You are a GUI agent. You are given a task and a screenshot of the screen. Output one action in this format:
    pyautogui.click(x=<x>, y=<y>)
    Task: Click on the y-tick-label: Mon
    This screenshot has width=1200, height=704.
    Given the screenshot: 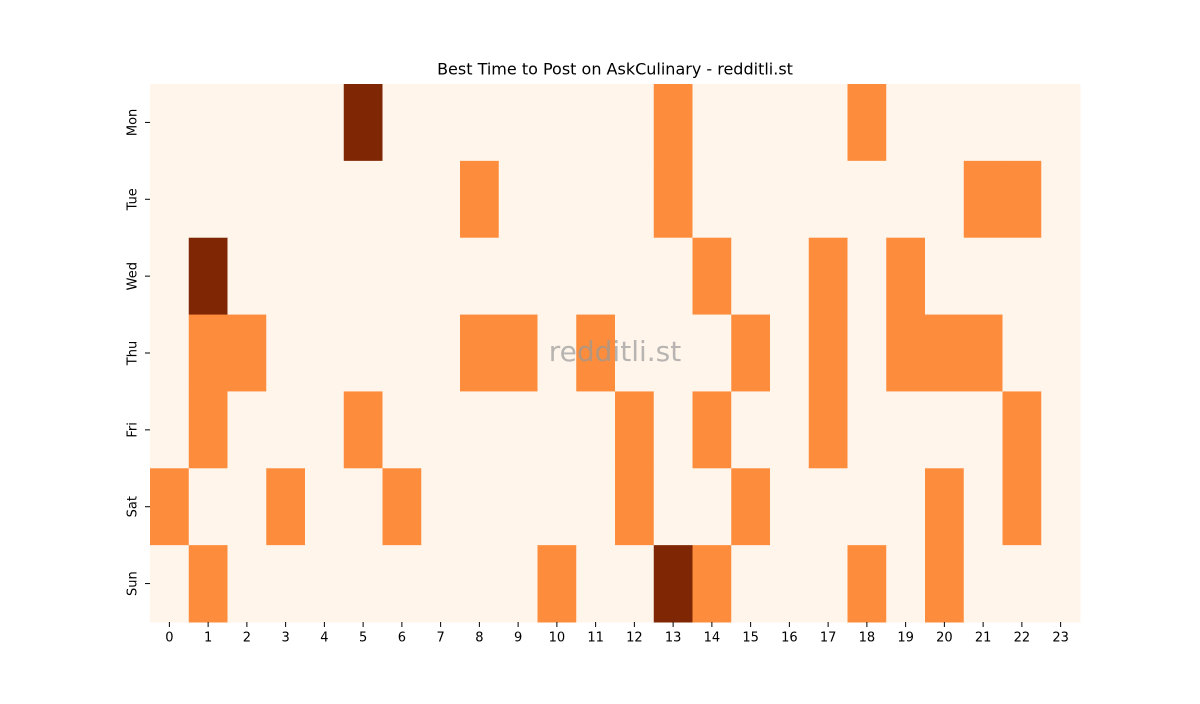 What is the action you would take?
    pyautogui.click(x=133, y=122)
    